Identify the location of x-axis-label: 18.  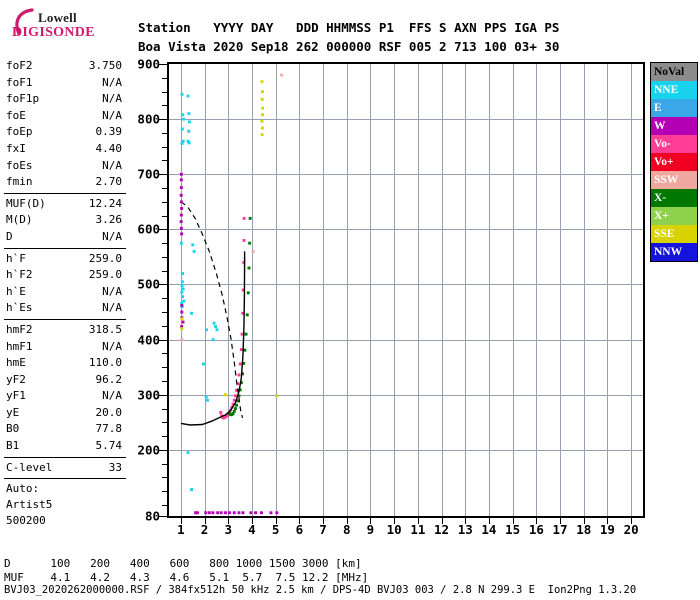
(584, 529).